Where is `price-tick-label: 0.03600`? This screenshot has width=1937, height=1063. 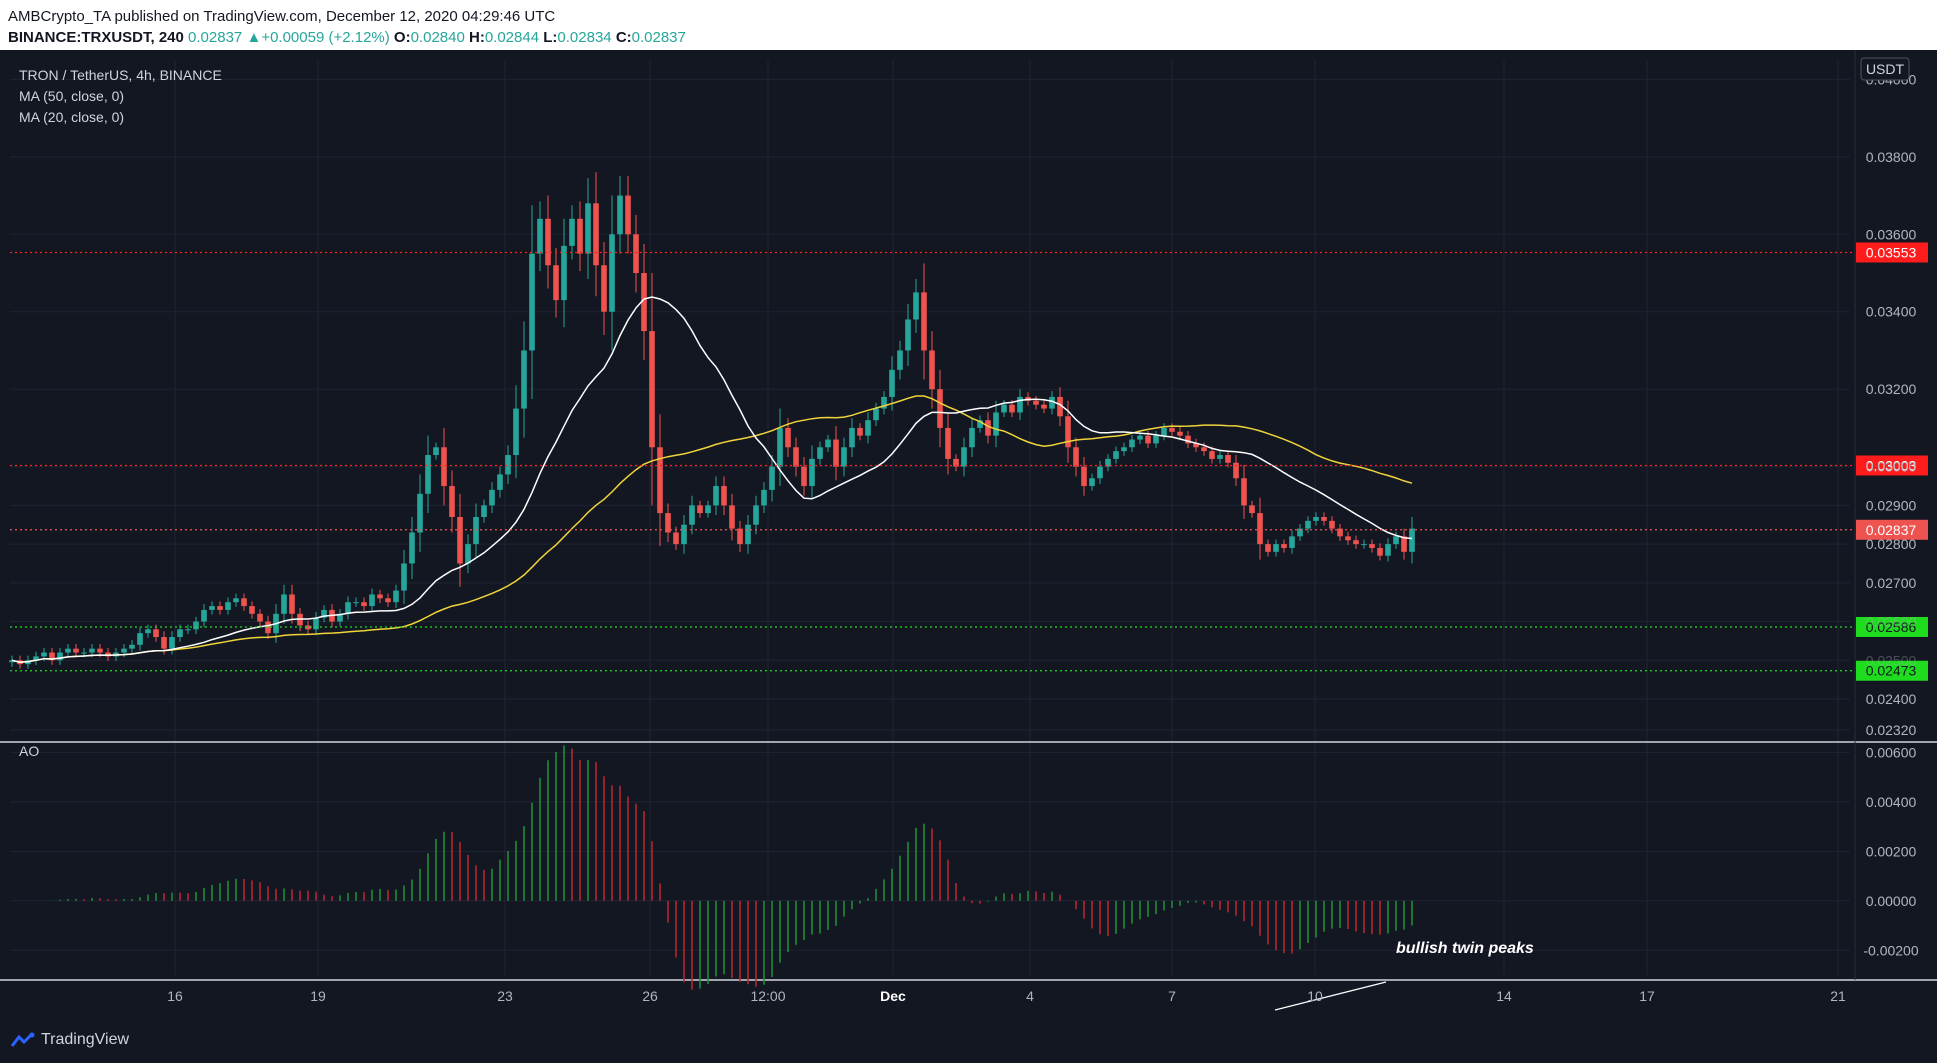 price-tick-label: 0.03600 is located at coordinates (1891, 234).